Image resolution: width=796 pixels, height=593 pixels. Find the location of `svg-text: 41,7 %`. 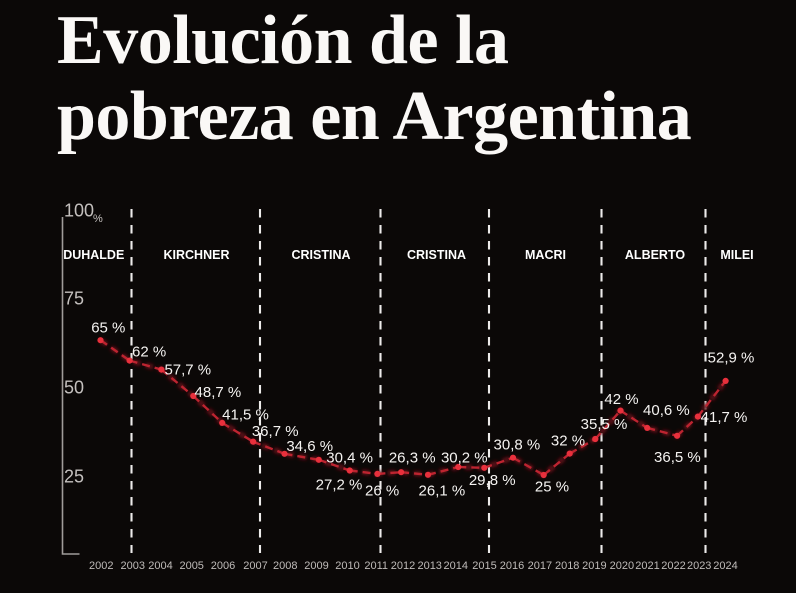

svg-text: 41,7 % is located at coordinates (724, 417).